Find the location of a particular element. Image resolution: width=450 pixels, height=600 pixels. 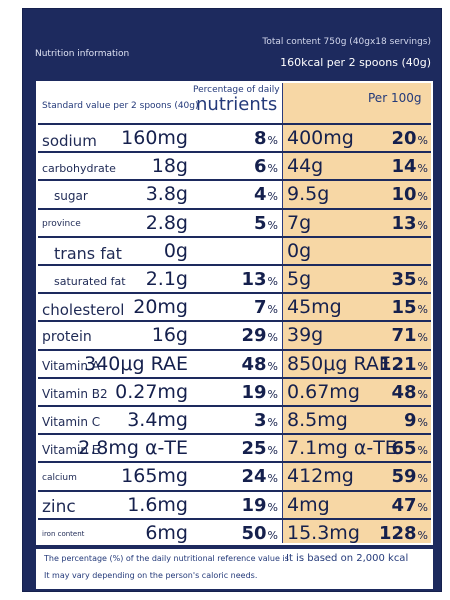

value-per-100g: 8.5mg is located at coordinates (317, 420).